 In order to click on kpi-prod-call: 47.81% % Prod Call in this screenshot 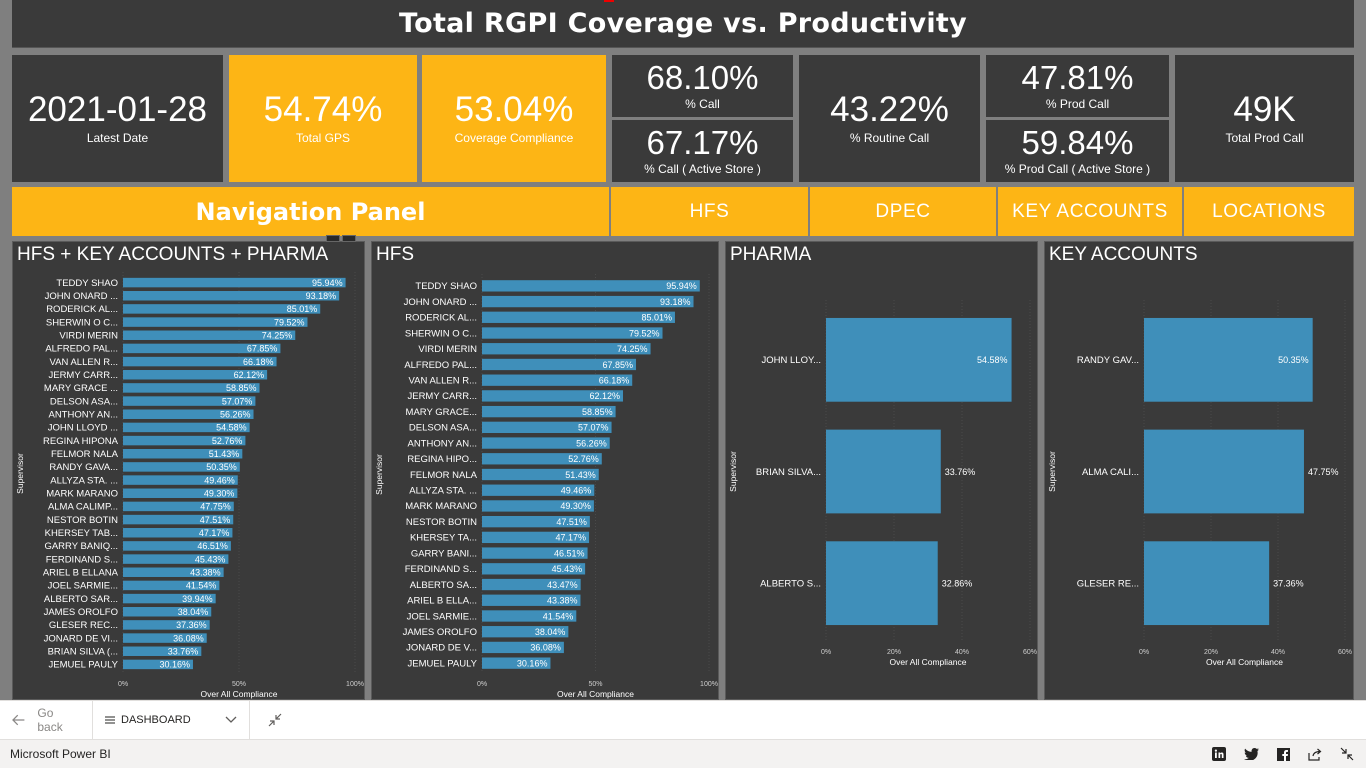, I will do `click(1077, 86)`.